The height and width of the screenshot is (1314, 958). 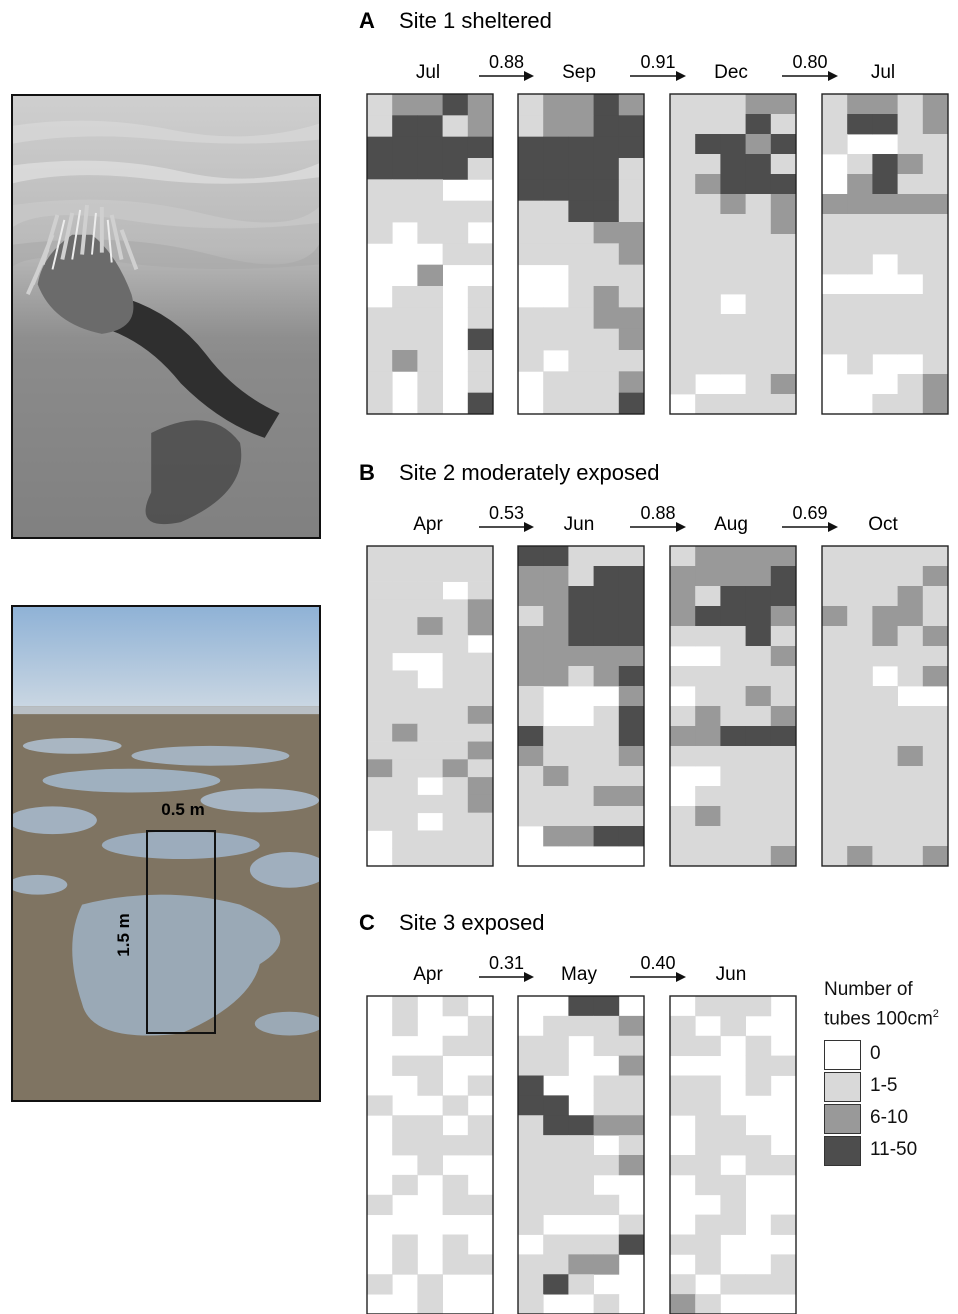 I want to click on similarity-value: 0.88, so click(x=657, y=513).